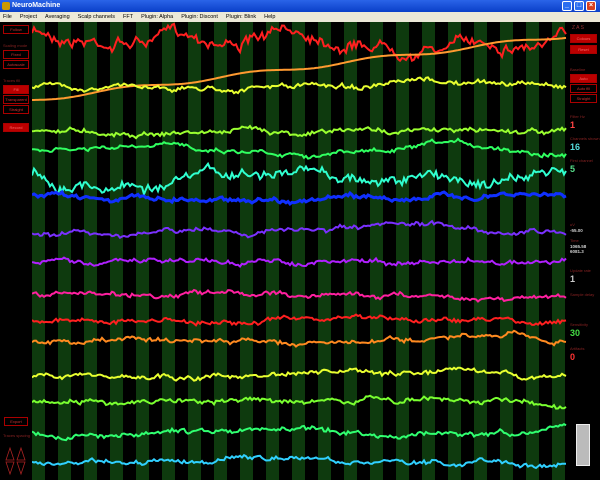 This screenshot has width=600, height=480. What do you see at coordinates (583, 445) in the screenshot?
I see `scrollbar` at bounding box center [583, 445].